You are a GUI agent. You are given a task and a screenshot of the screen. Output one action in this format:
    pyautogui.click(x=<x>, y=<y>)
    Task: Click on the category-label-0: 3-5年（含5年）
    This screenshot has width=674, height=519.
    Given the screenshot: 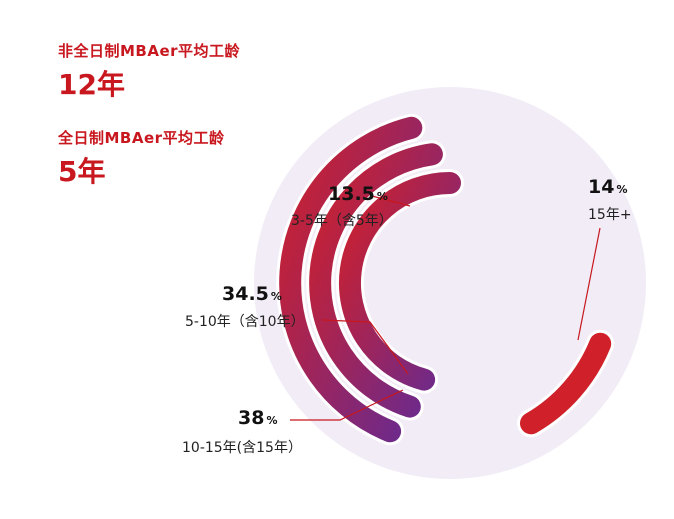 What is the action you would take?
    pyautogui.click(x=342, y=221)
    